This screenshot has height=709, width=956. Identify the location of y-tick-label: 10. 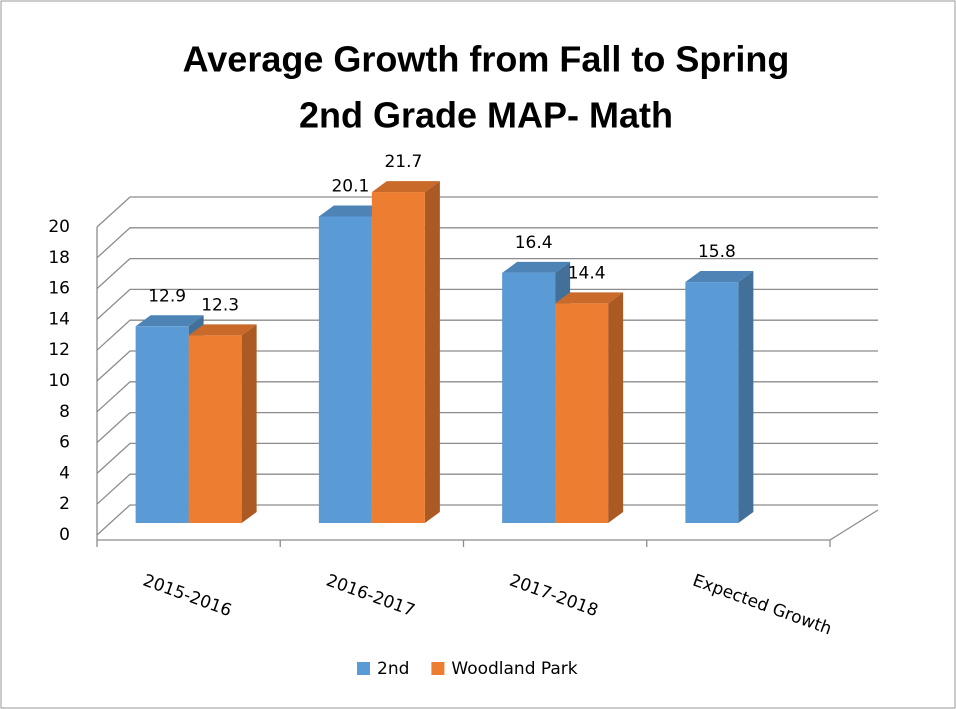
(59, 381).